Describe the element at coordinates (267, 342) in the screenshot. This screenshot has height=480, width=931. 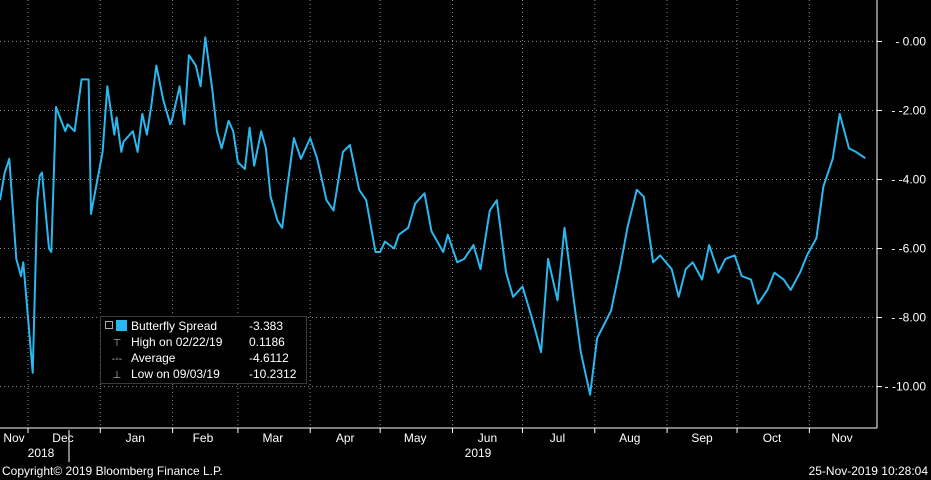
I see `legend-high-value: 0.1186` at that location.